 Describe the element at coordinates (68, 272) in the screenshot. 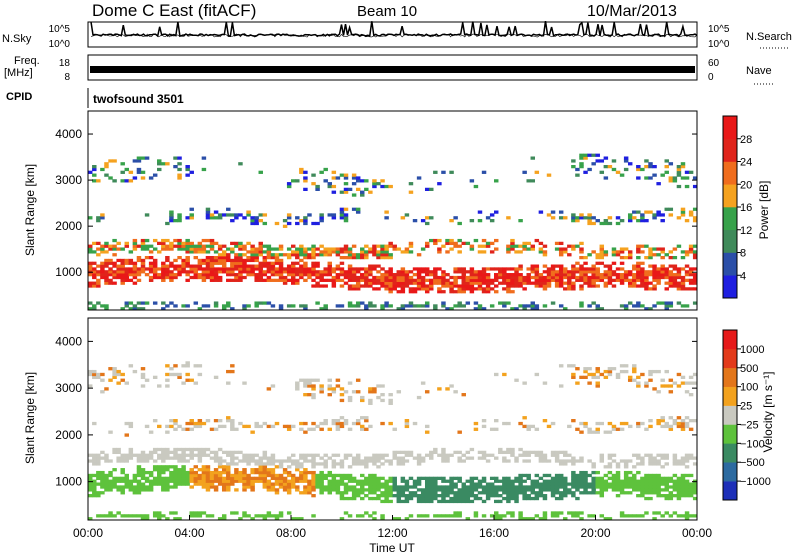

I see `range-tick-label: 1000` at that location.